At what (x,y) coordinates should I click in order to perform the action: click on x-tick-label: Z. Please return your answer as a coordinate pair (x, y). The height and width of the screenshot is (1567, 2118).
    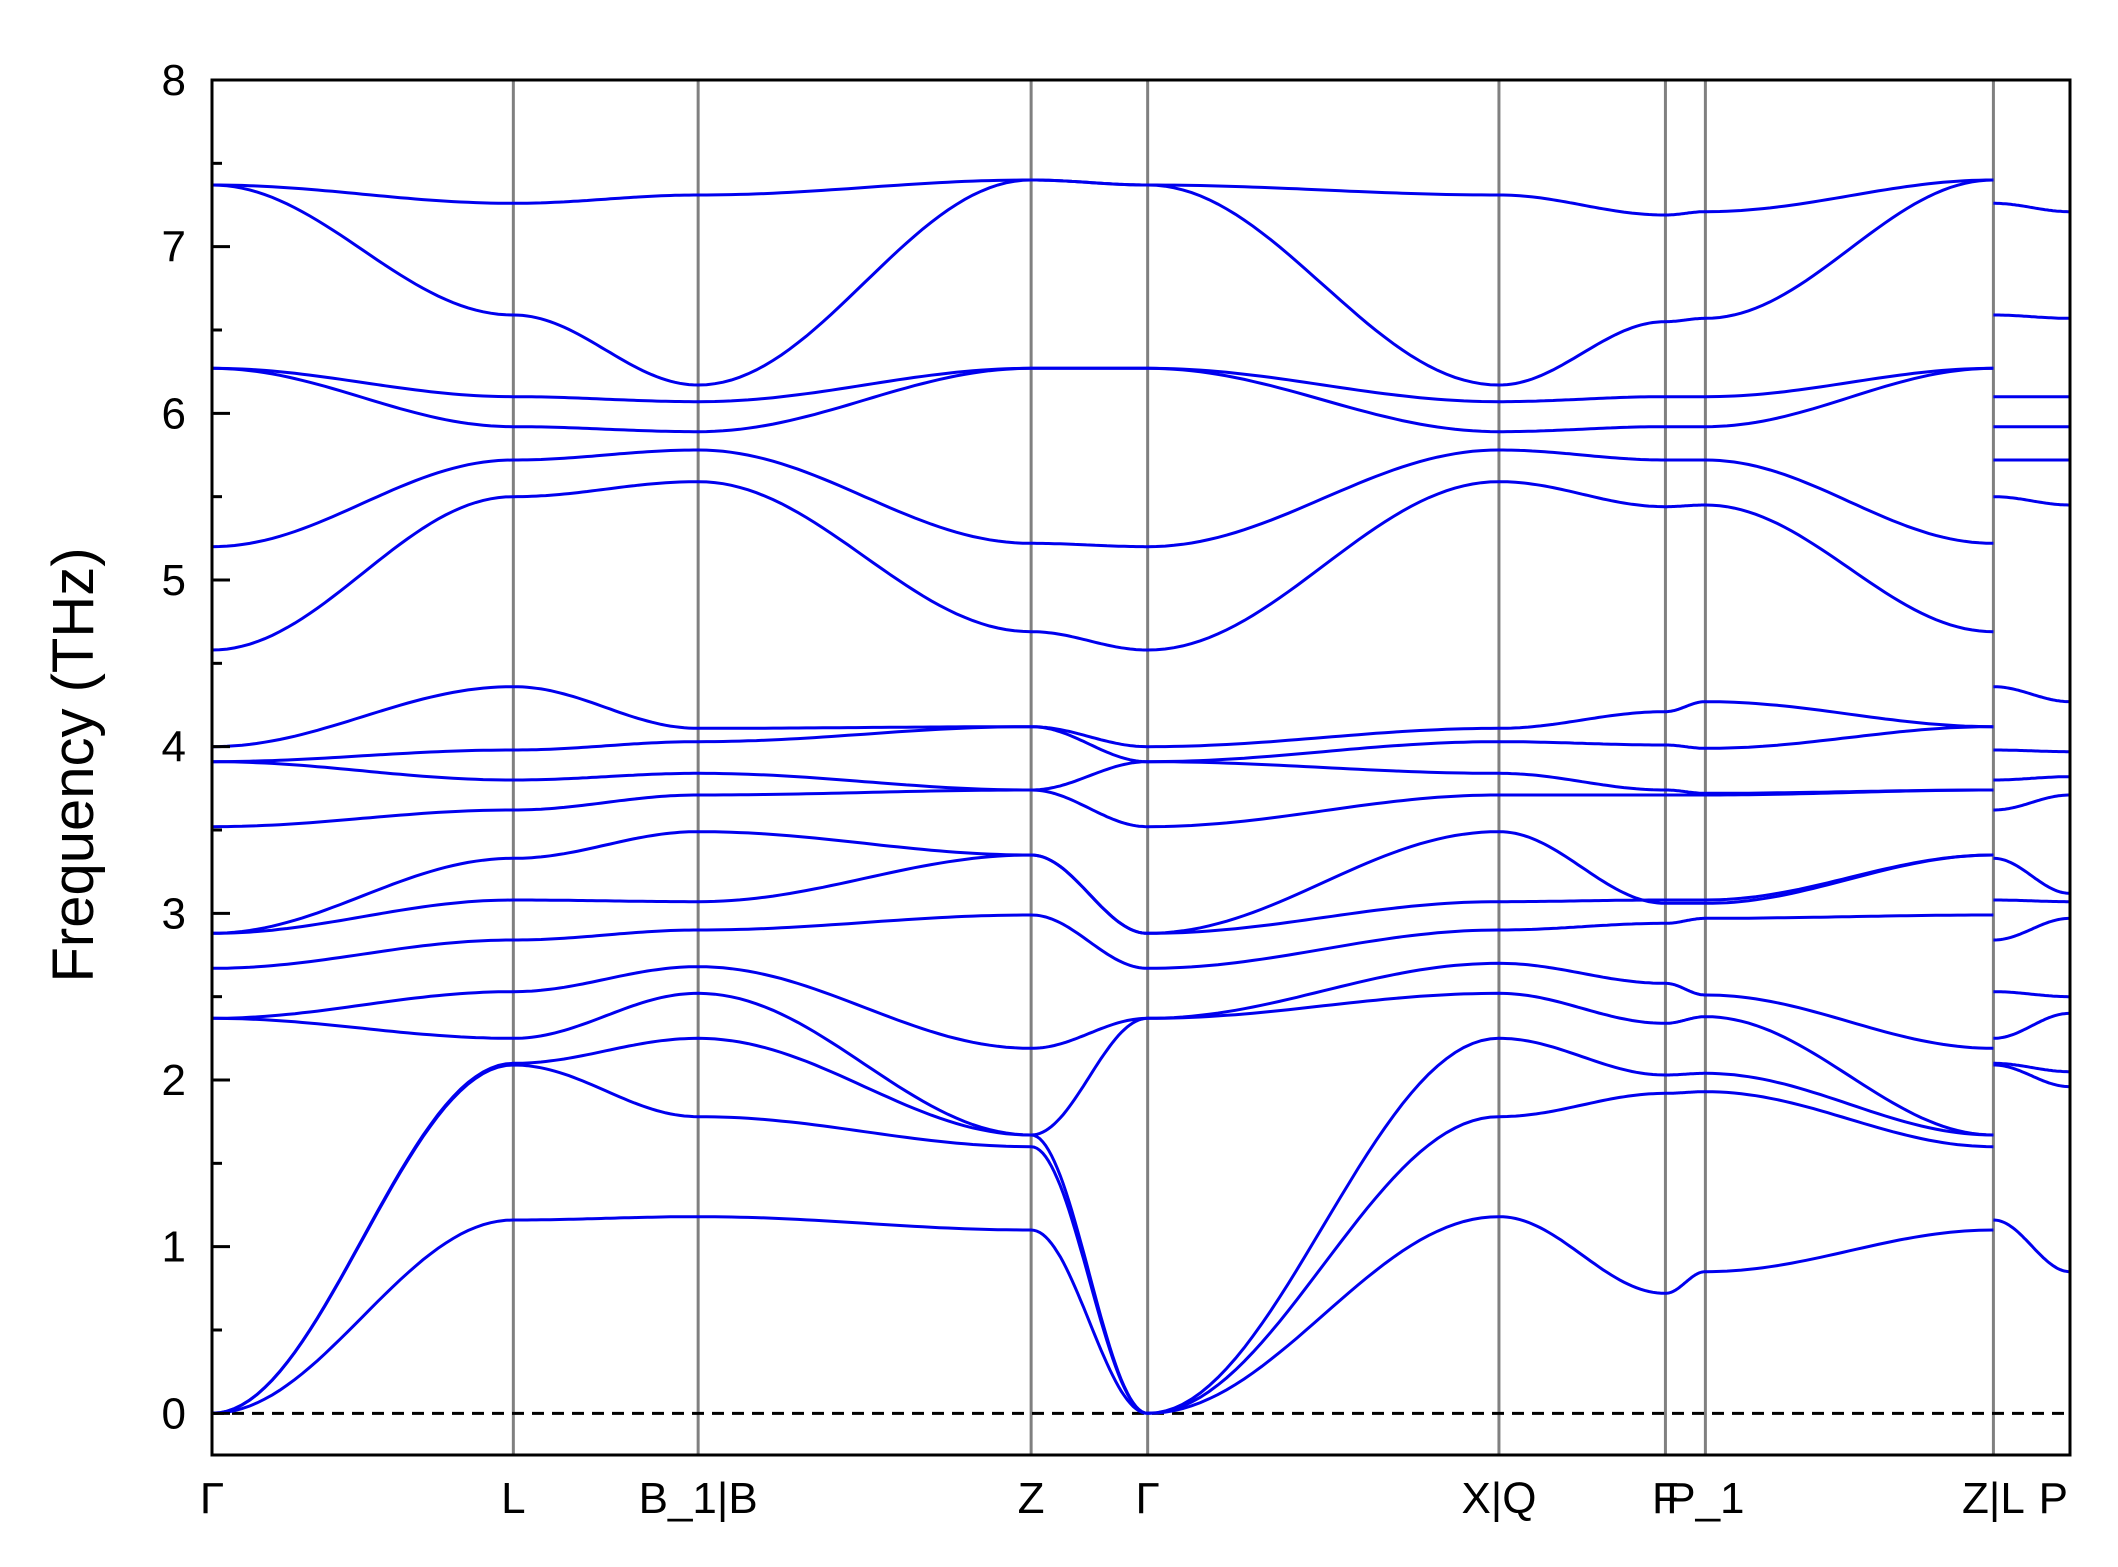
    Looking at the image, I should click on (1031, 1498).